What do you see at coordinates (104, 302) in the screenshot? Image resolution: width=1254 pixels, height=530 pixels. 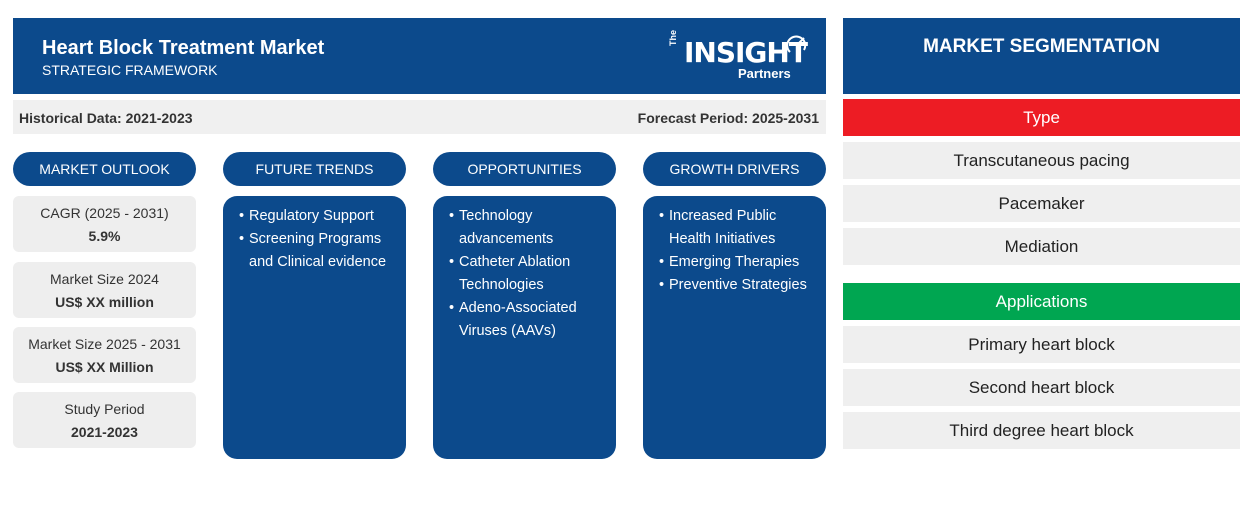 I see `stat-value: US$ XX million` at bounding box center [104, 302].